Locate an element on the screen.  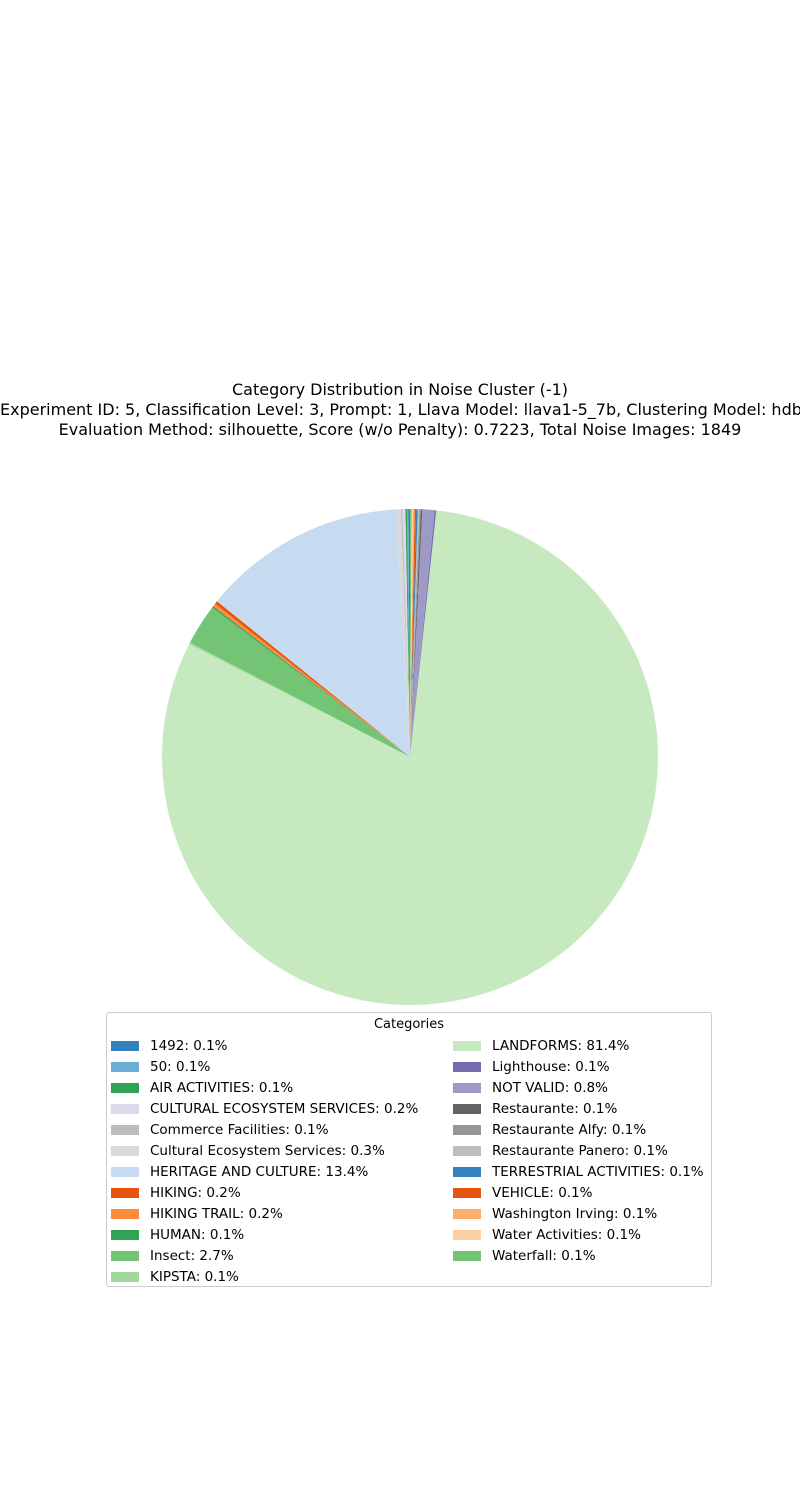
pie-slice-water-activities is located at coordinates (412, 633).